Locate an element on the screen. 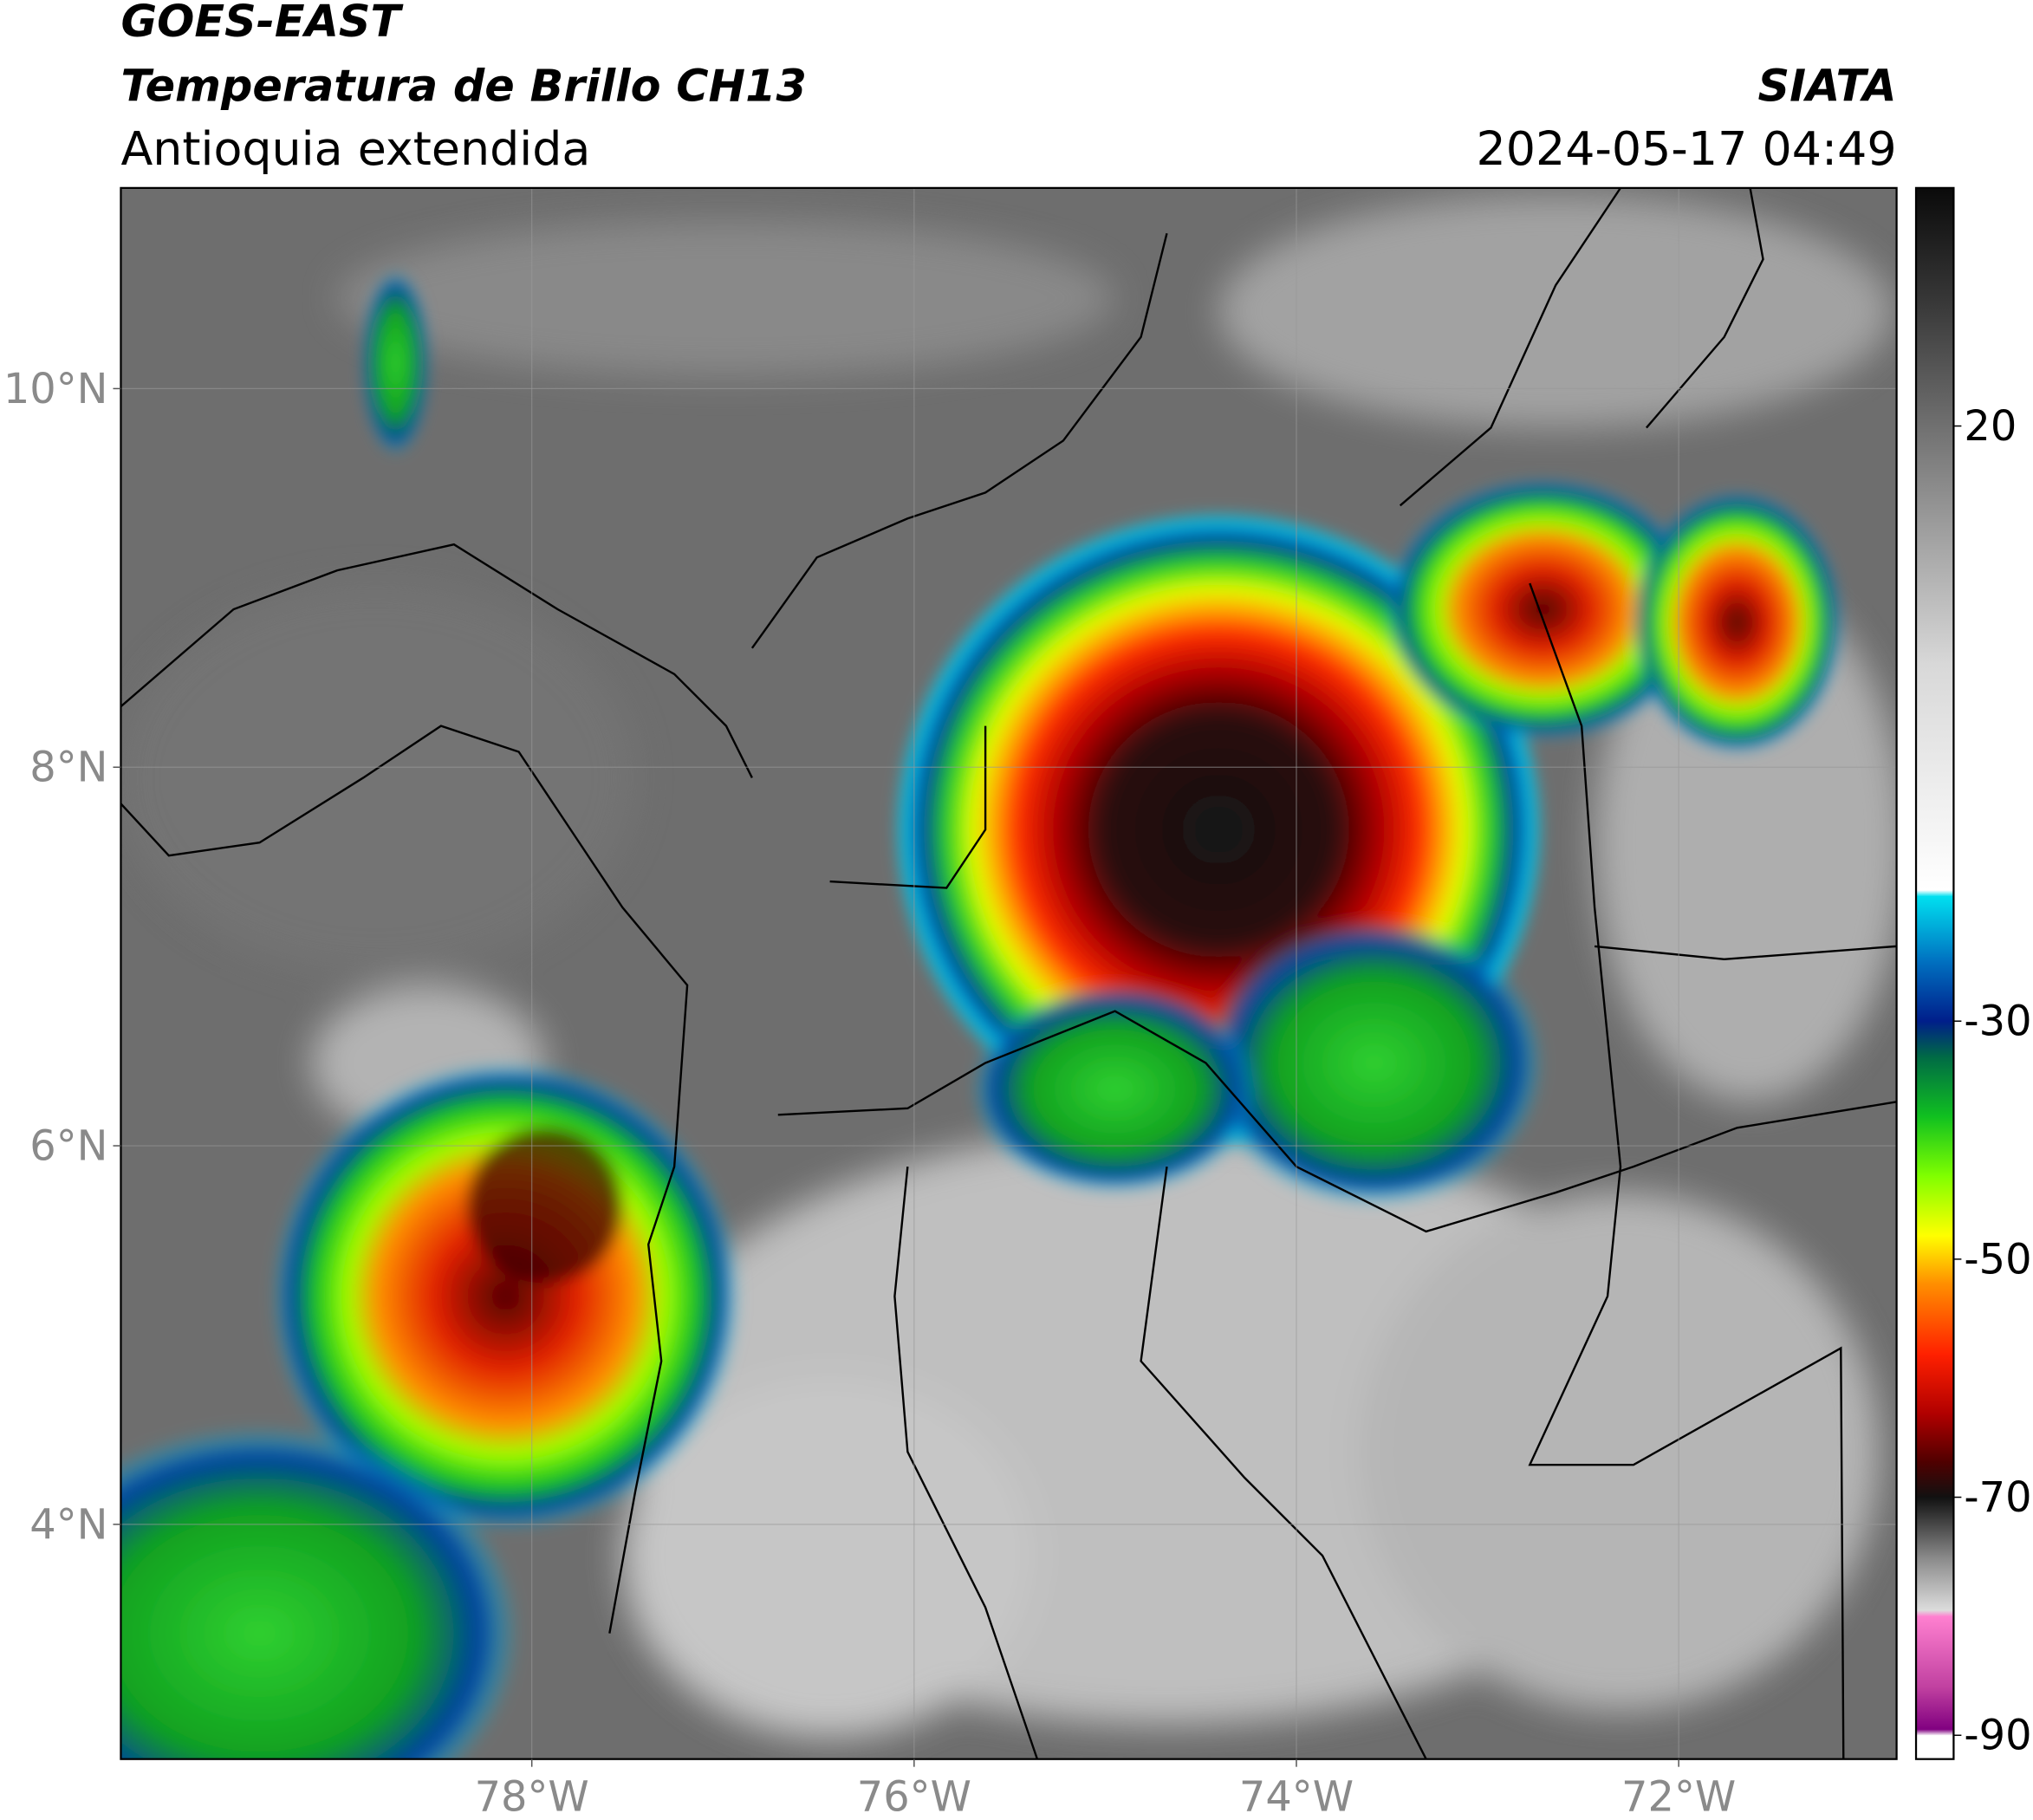 This screenshot has height=1820, width=2033. product: Temperatura de Brillo CH13 is located at coordinates (463, 86).